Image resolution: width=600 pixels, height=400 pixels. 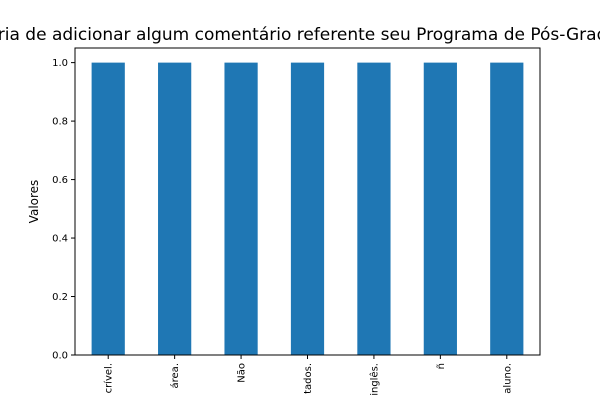 I want to click on x-tick-label: aluno., so click(x=507, y=378).